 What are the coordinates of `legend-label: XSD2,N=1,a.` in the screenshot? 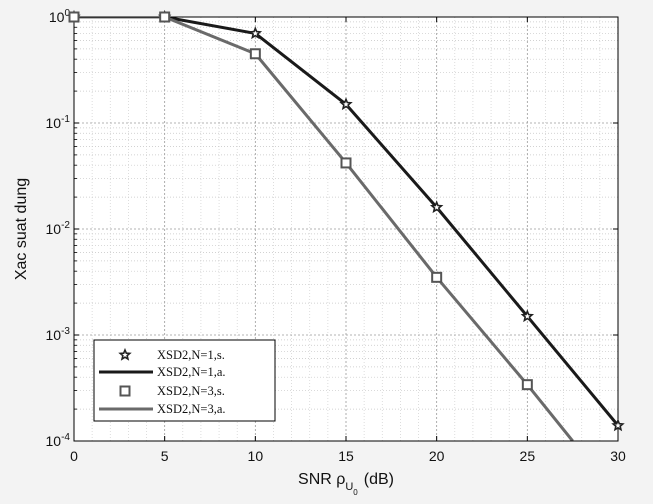 It's located at (191, 372).